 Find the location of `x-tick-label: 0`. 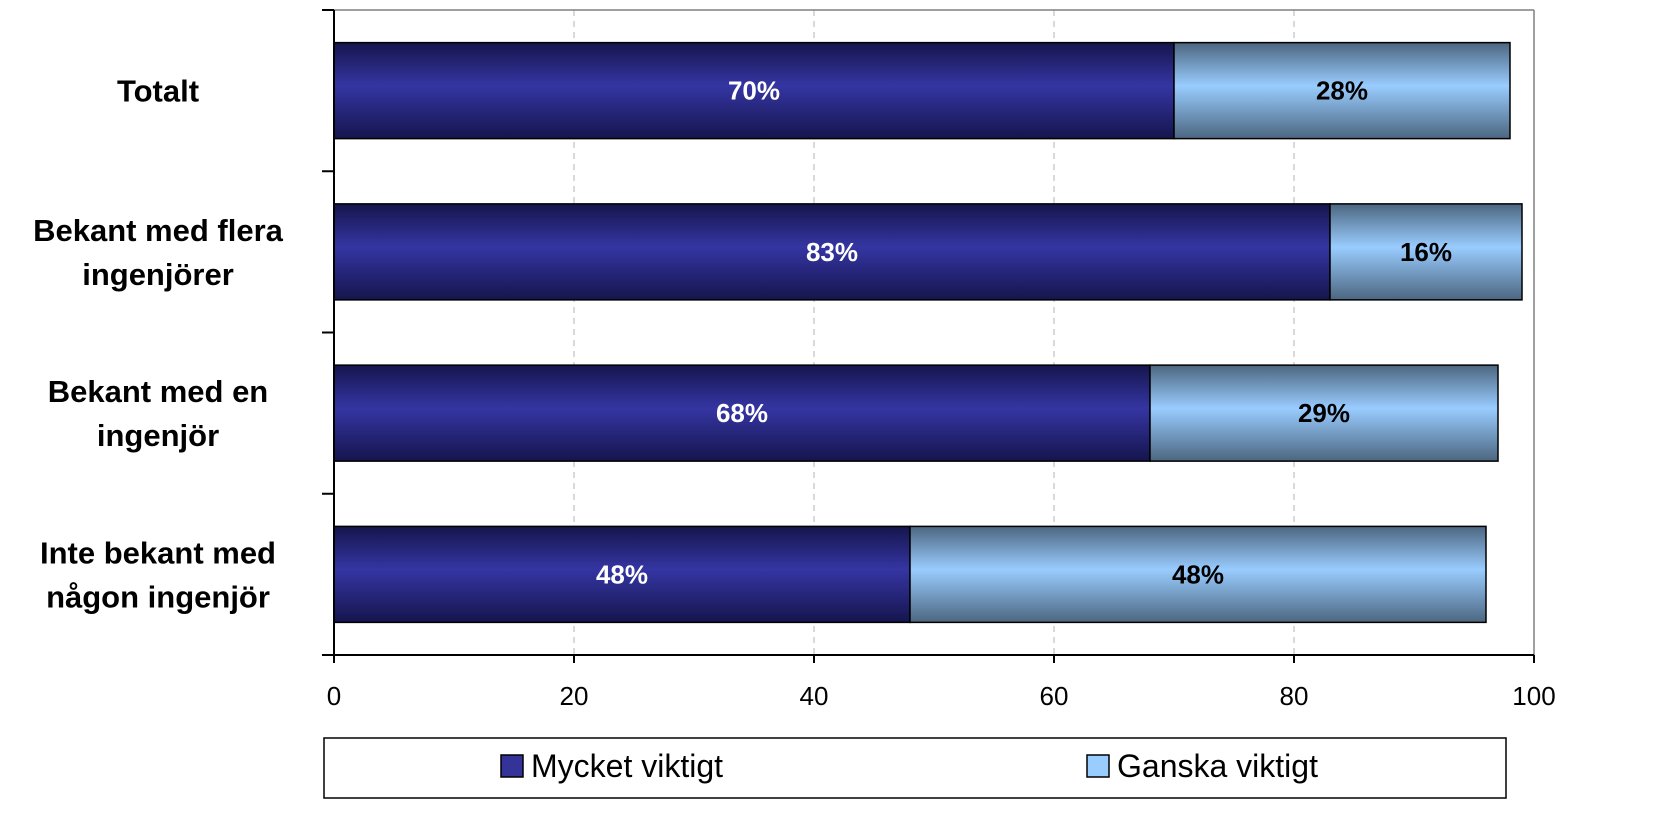

x-tick-label: 0 is located at coordinates (334, 696).